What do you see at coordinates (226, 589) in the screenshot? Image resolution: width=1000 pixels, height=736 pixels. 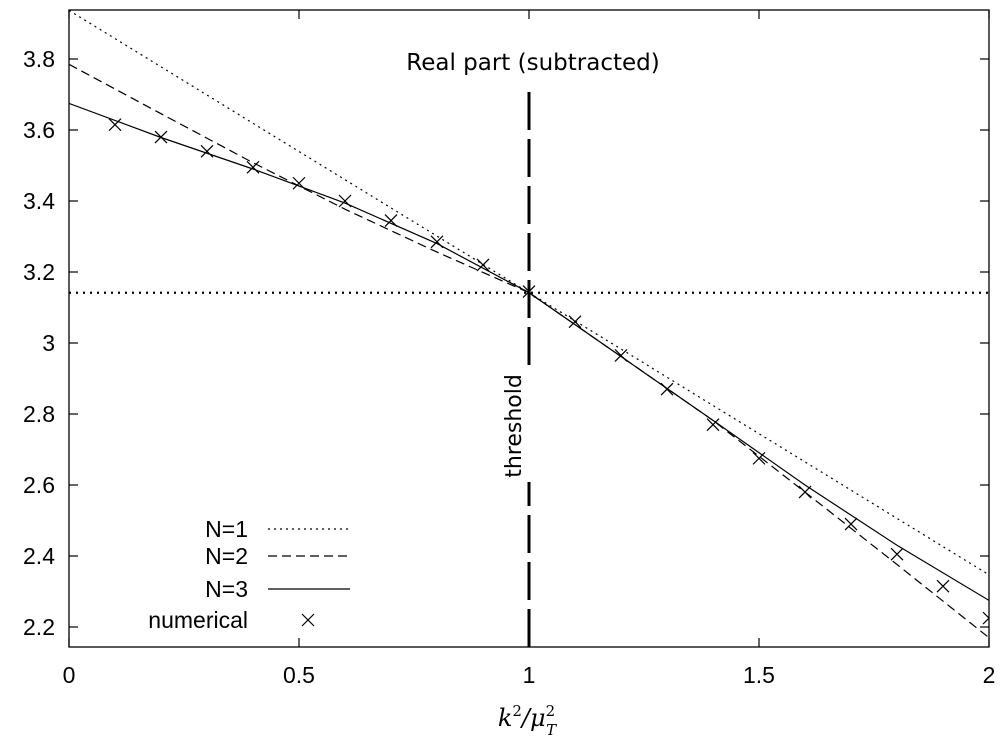 I see `legend-label: N=3` at bounding box center [226, 589].